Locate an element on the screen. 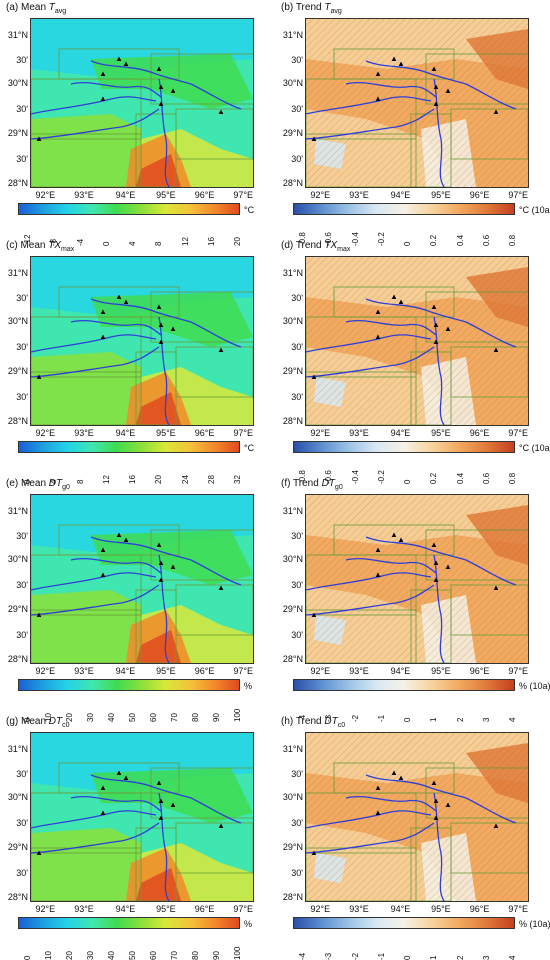 The height and width of the screenshot is (960, 550). colorbar-tick: 50 is located at coordinates (132, 955).